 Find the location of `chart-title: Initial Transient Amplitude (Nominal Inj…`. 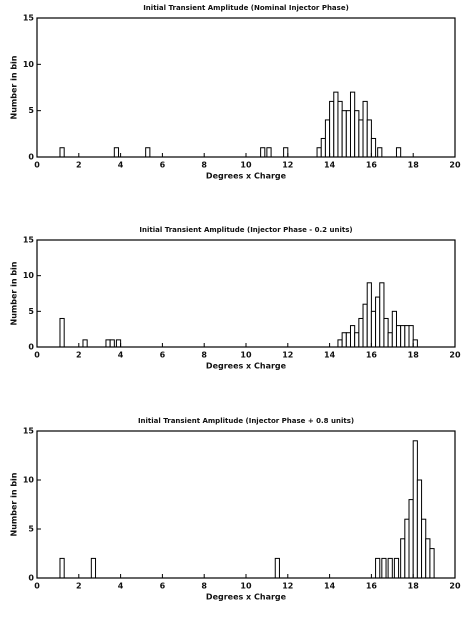

chart-title: Initial Transient Amplitude (Nominal Inj… is located at coordinates (246, 8).